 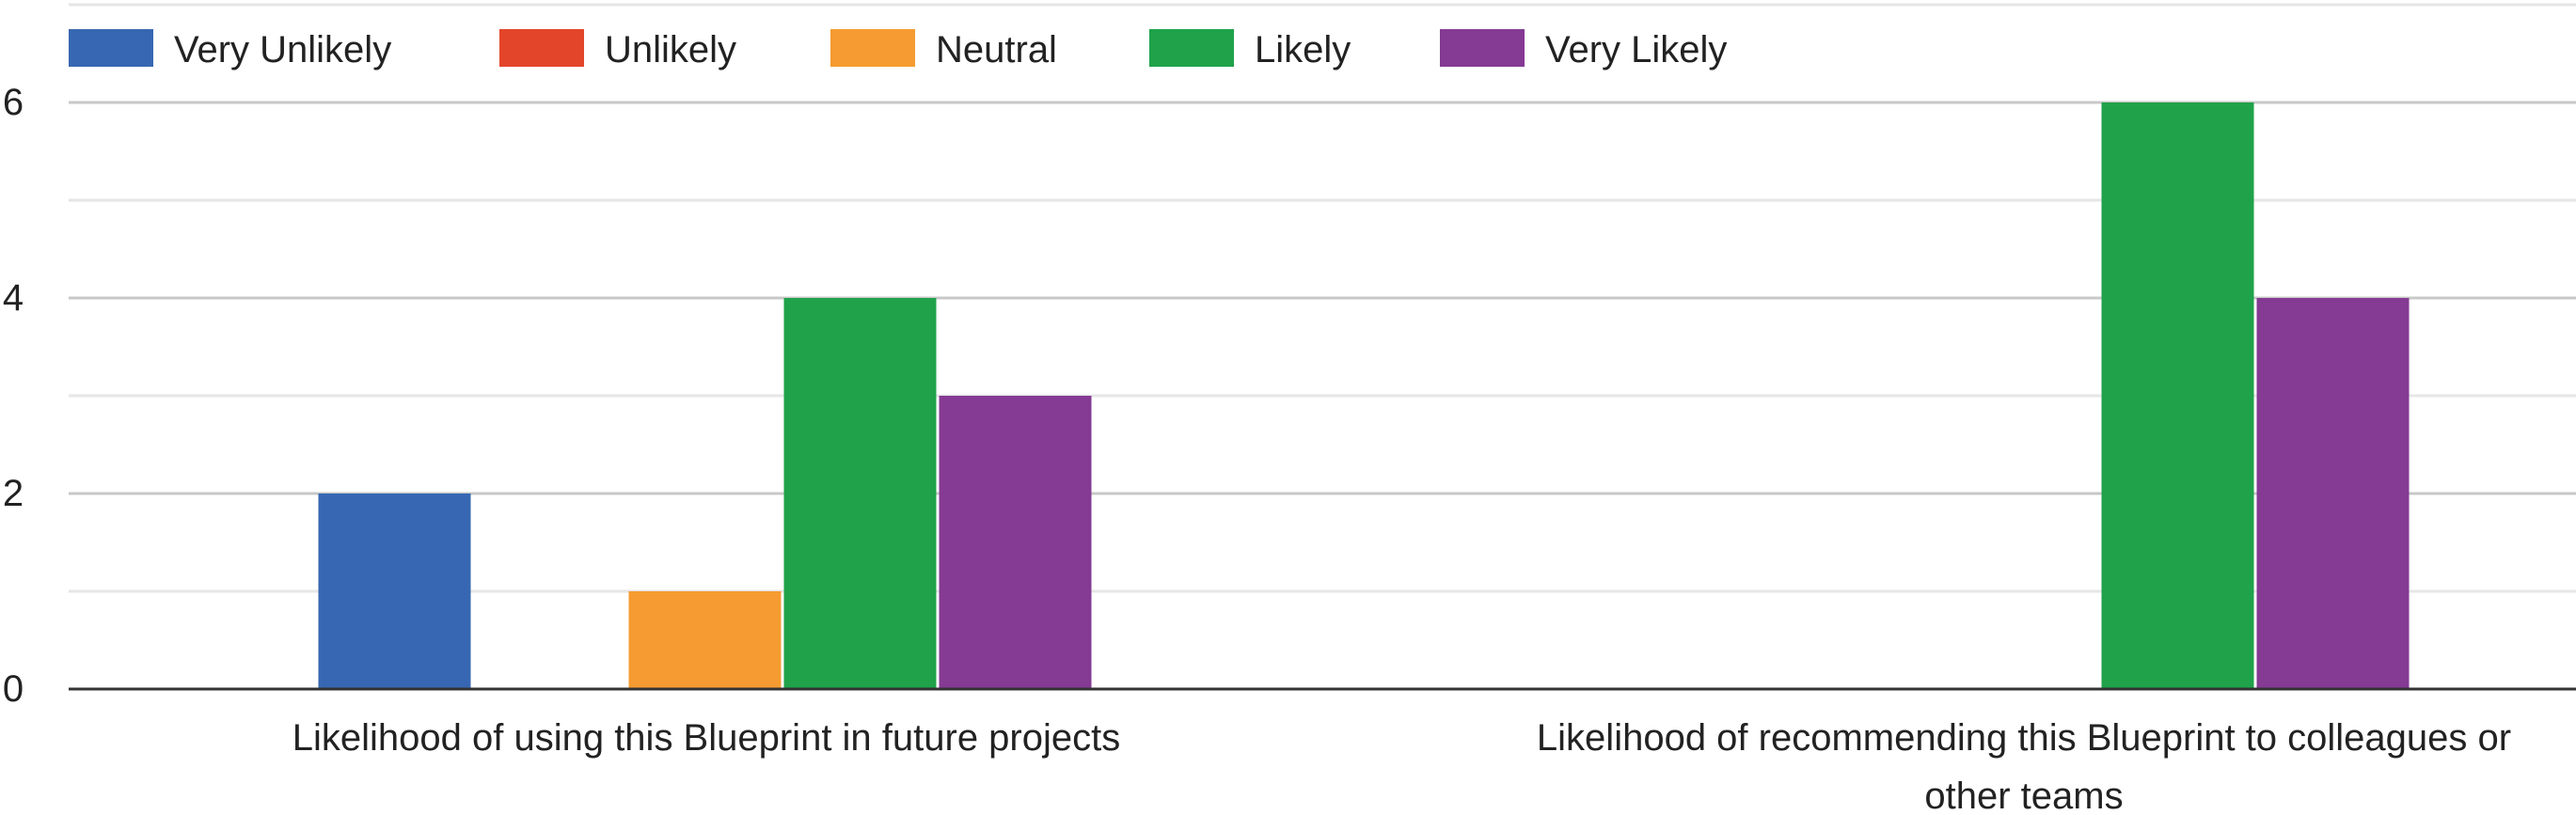 What do you see at coordinates (996, 50) in the screenshot?
I see `legend-label: Neutral` at bounding box center [996, 50].